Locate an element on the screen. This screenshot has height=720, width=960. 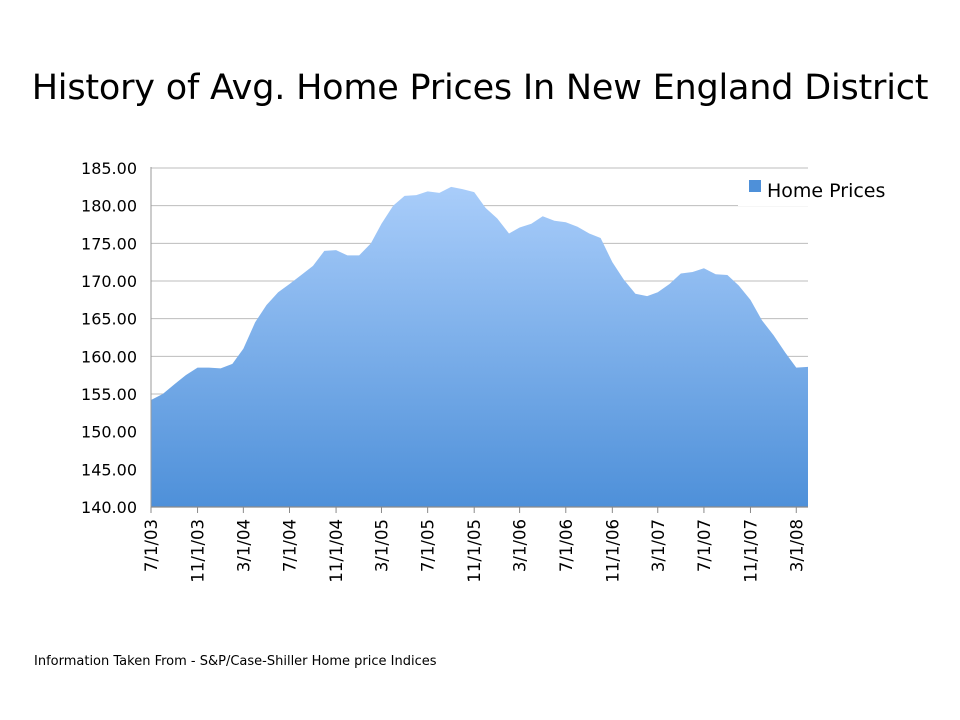
x-tick-label: 3/1/07 is located at coordinates (658, 545).